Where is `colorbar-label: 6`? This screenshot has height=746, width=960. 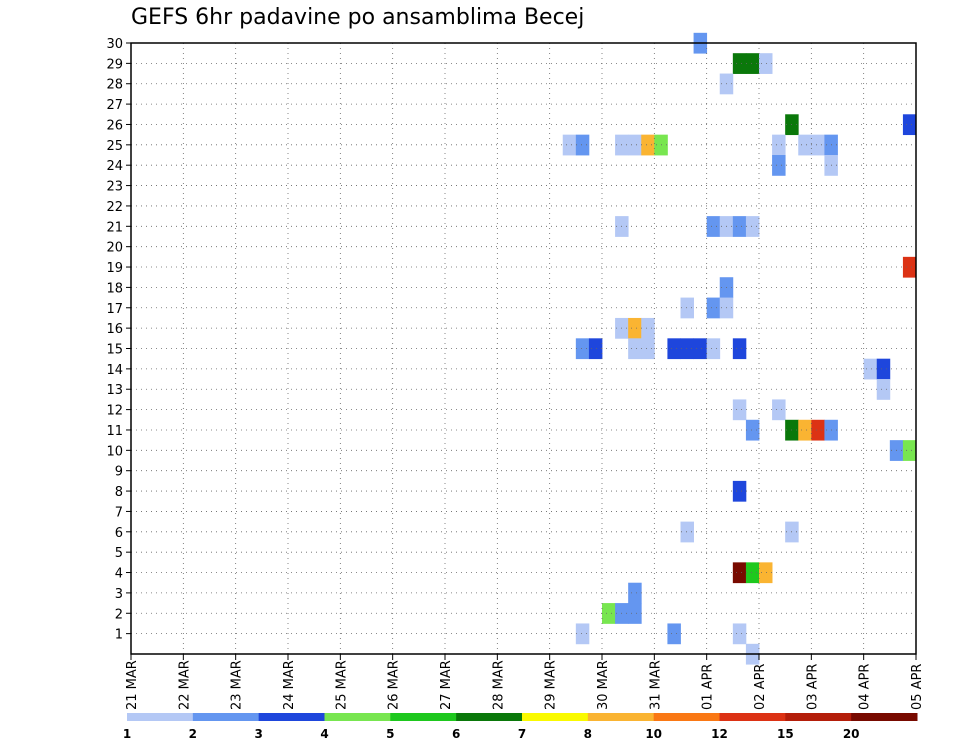
colorbar-label: 6 is located at coordinates (456, 734).